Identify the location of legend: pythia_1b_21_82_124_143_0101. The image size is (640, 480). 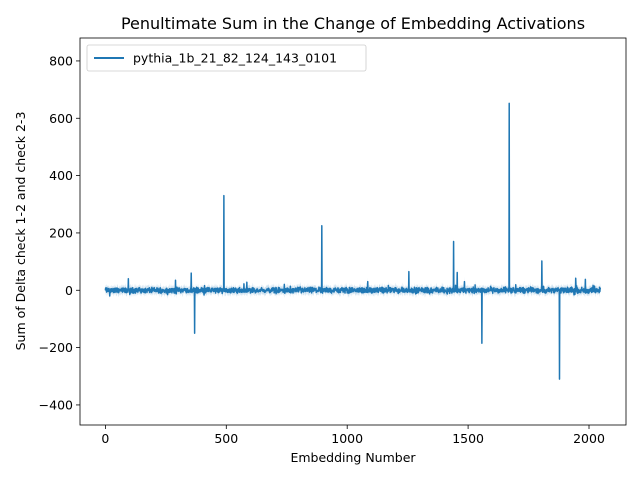
(226, 58).